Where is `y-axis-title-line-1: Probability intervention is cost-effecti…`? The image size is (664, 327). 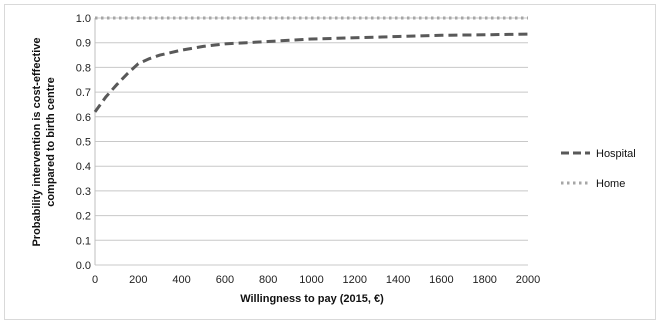
y-axis-title-line-1: Probability intervention is cost-effecti… is located at coordinates (37, 141).